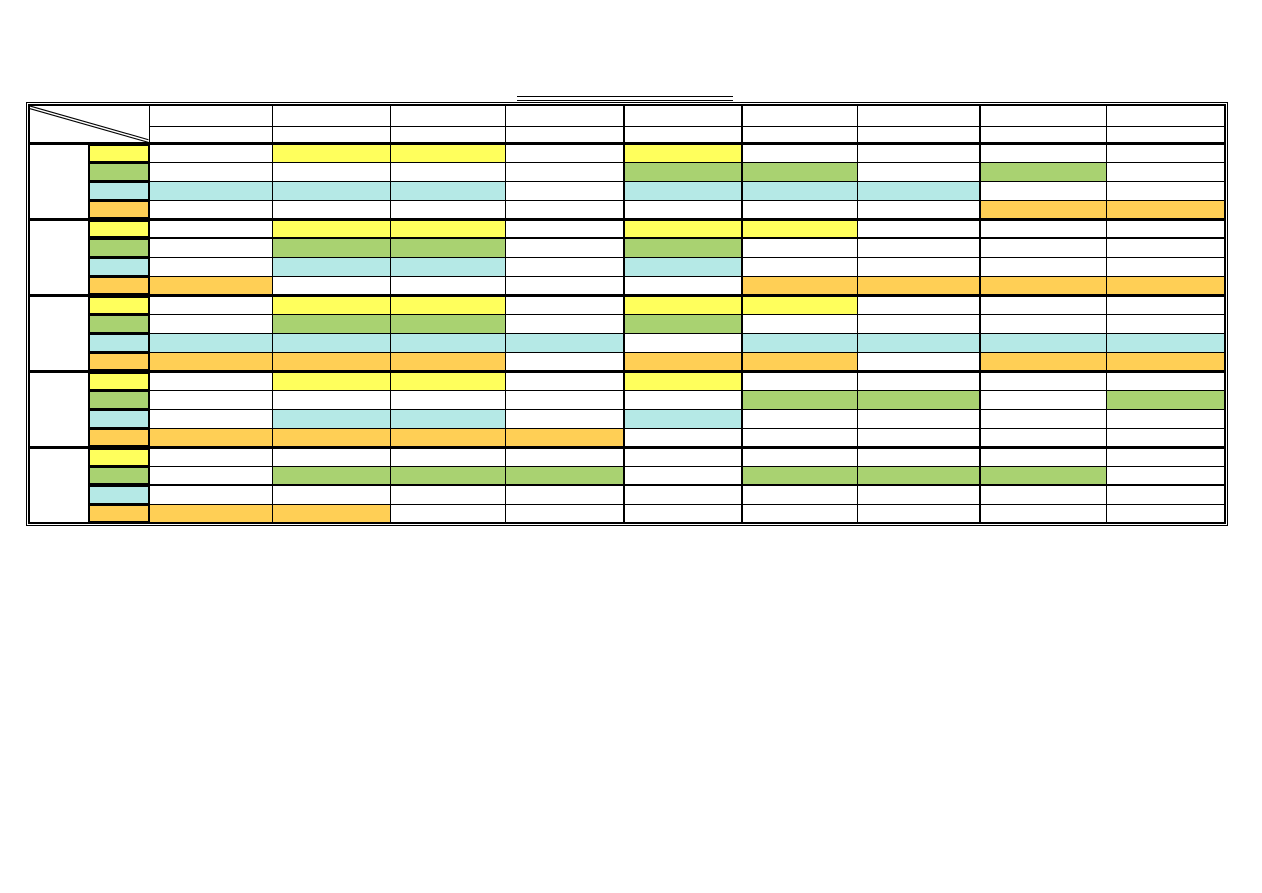 The image size is (1262, 893). I want to click on data-row-cyan, so click(627, 418).